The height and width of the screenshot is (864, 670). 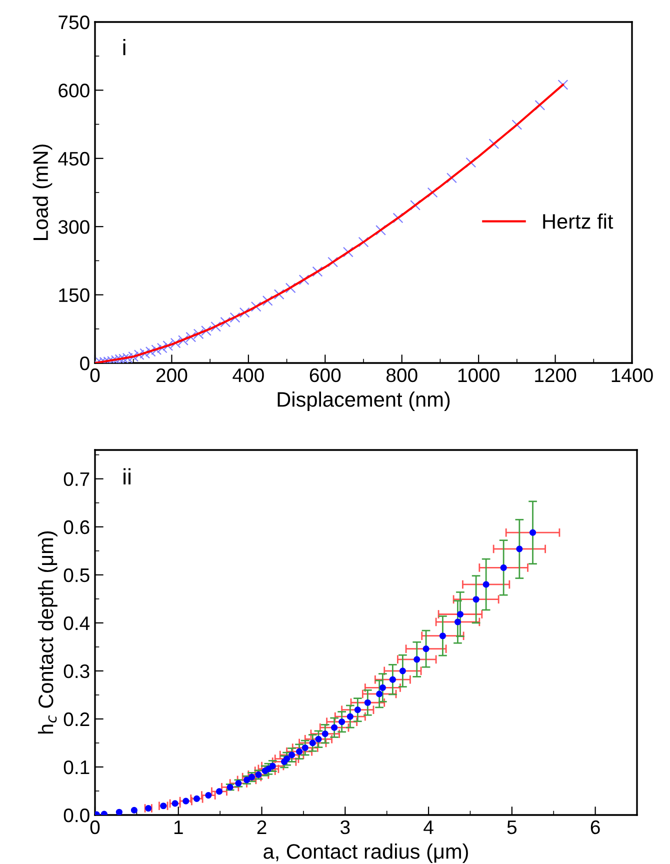 What do you see at coordinates (77, 623) in the screenshot?
I see `y-tick-label: 0.4` at bounding box center [77, 623].